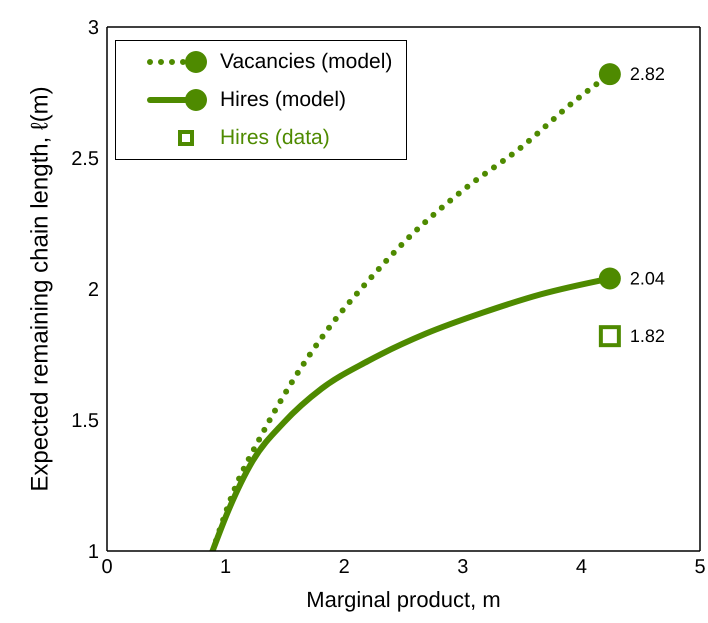 The width and height of the screenshot is (708, 623). I want to click on data-label: 1.82, so click(647, 336).